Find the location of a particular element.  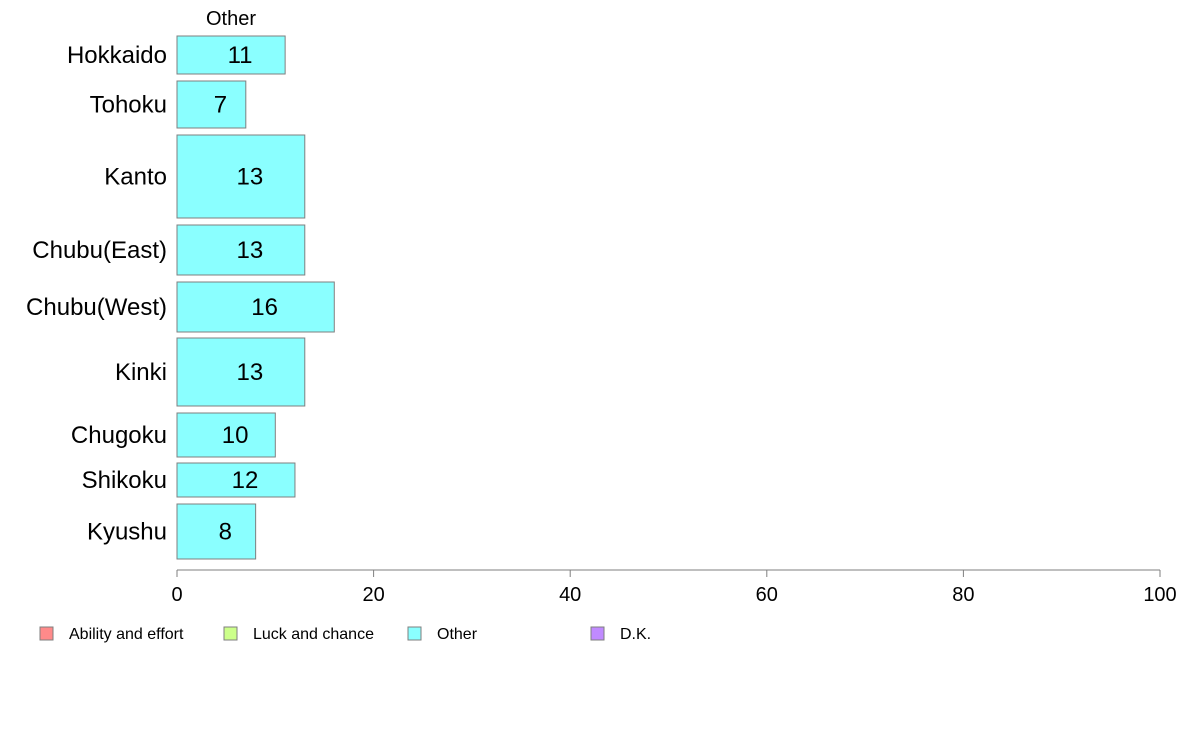

x-tick-label: 80 is located at coordinates (963, 595).